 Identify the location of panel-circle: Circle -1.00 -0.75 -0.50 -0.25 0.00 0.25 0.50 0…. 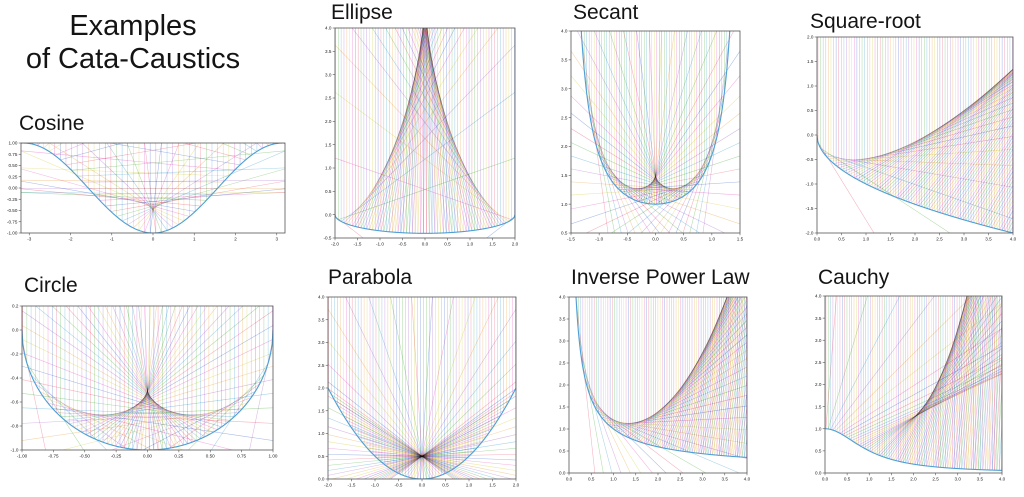
(143, 366).